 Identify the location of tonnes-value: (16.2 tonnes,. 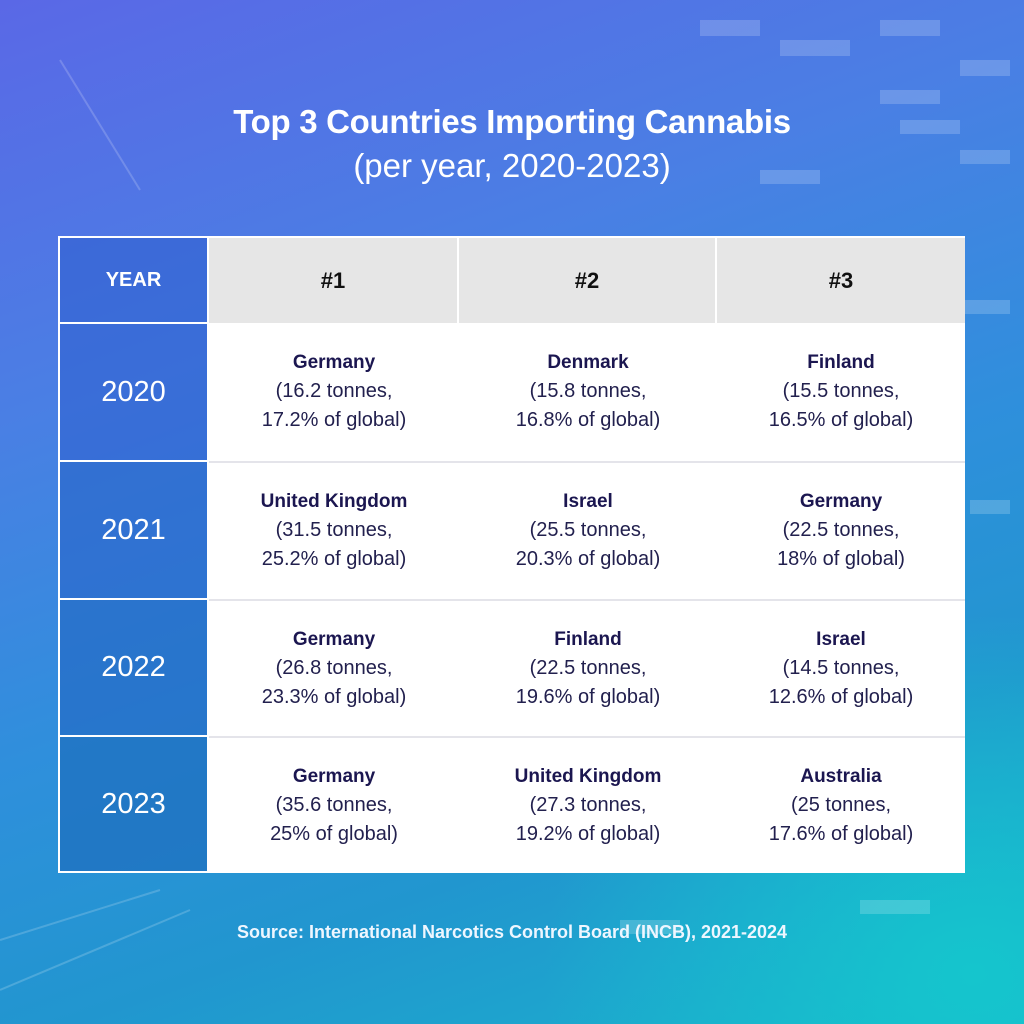
(334, 391).